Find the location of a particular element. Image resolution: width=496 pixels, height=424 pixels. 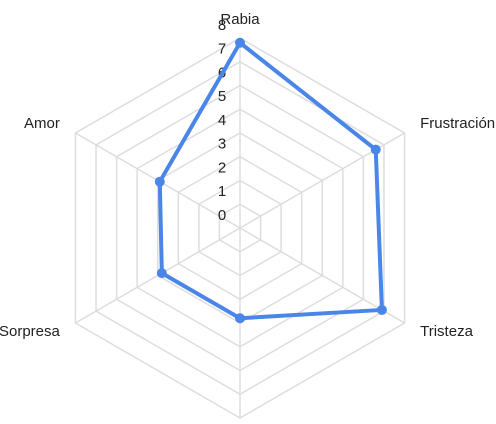

axis-label: Tristeza is located at coordinates (446, 331).